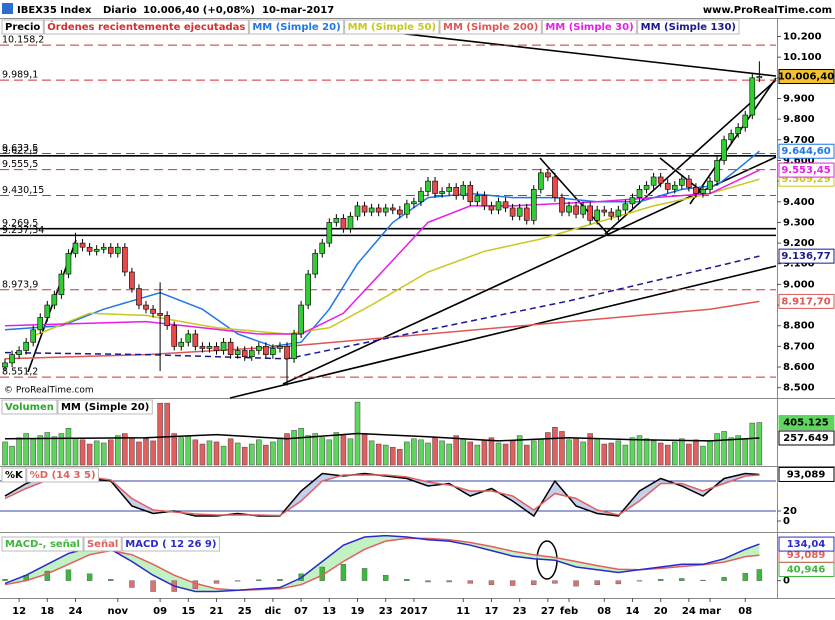 This screenshot has height=620, width=835. Describe the element at coordinates (710, 611) in the screenshot. I see `x-tick-label: mar` at that location.